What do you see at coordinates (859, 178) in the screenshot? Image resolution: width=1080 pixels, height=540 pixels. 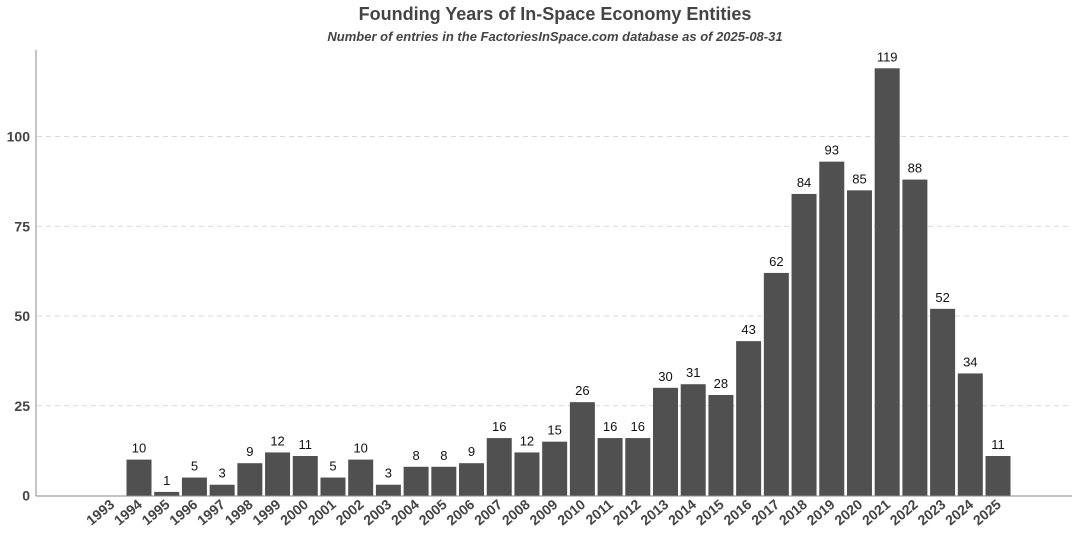 I see `data-label: 85` at bounding box center [859, 178].